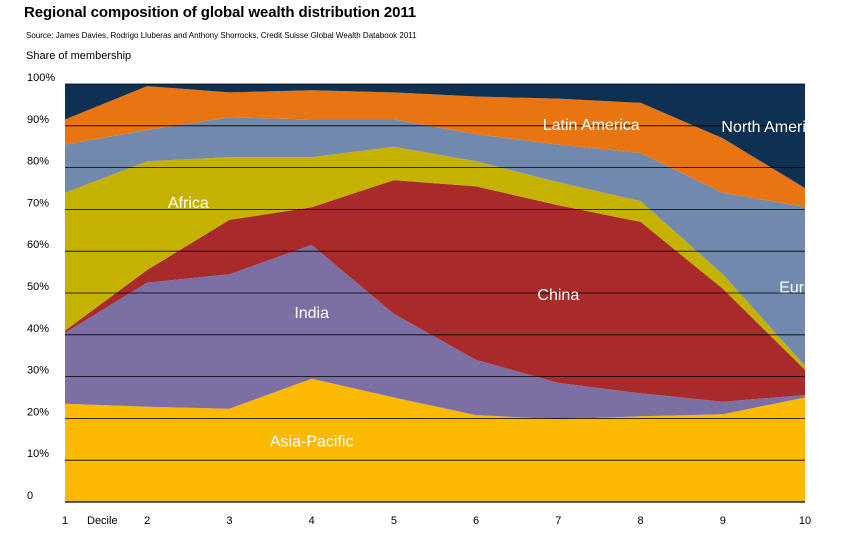 The width and height of the screenshot is (846, 539). Describe the element at coordinates (41, 78) in the screenshot. I see `y-tick-label: 100%` at that location.